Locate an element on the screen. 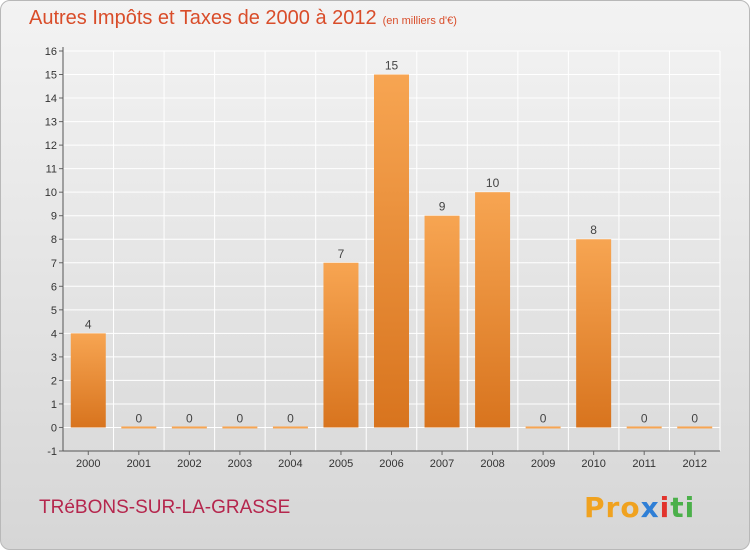  x-tick-label: 2001 is located at coordinates (139, 464).